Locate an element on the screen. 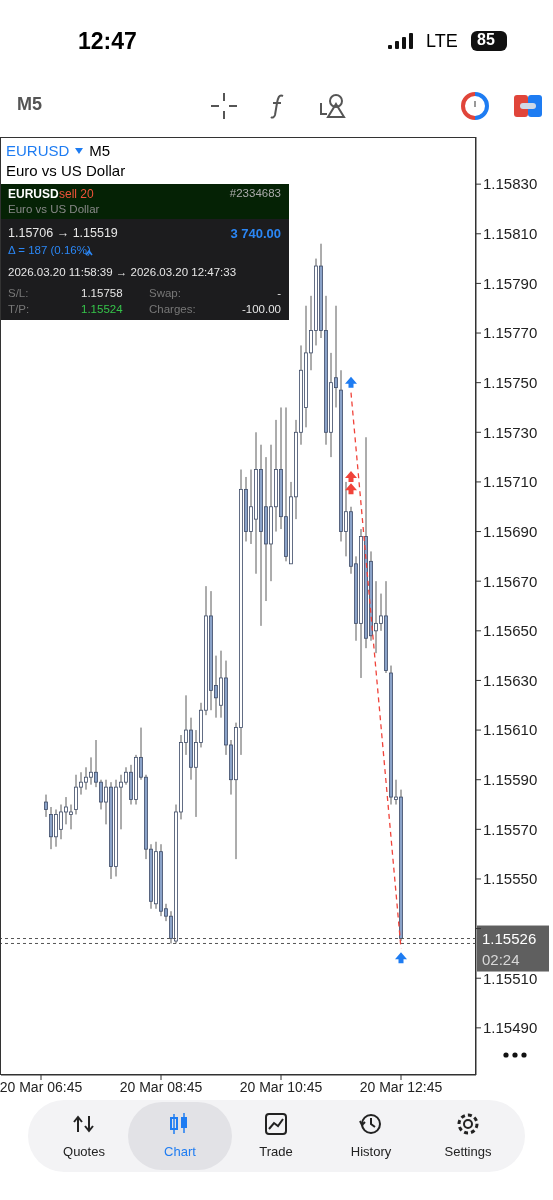 Image resolution: width=553 pixels, height=1200 pixels. y-tick-label: 1.15570 is located at coordinates (510, 829).